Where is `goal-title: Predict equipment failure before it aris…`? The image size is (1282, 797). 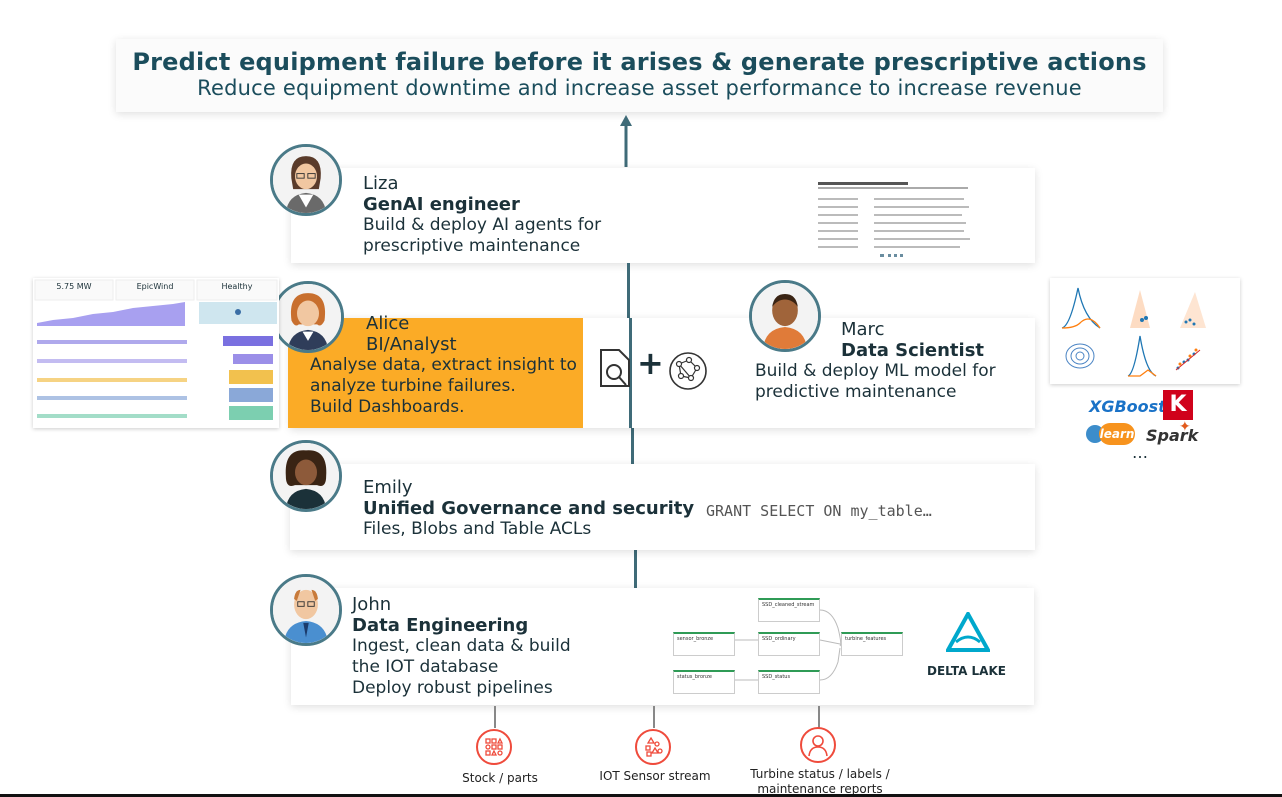
goal-title: Predict equipment failure before it aris… is located at coordinates (639, 62).